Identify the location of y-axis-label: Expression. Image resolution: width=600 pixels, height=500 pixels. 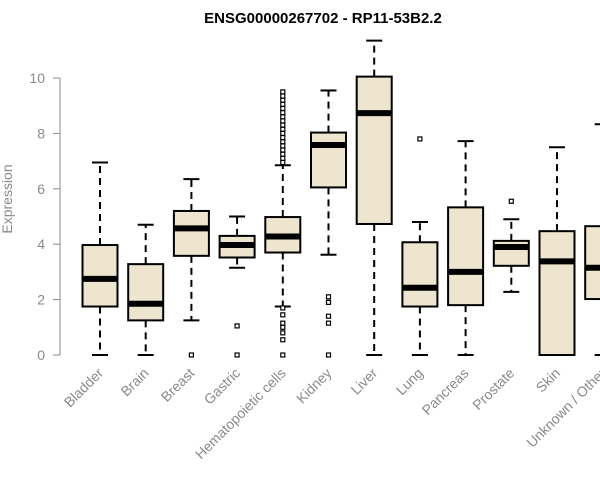
(7, 198).